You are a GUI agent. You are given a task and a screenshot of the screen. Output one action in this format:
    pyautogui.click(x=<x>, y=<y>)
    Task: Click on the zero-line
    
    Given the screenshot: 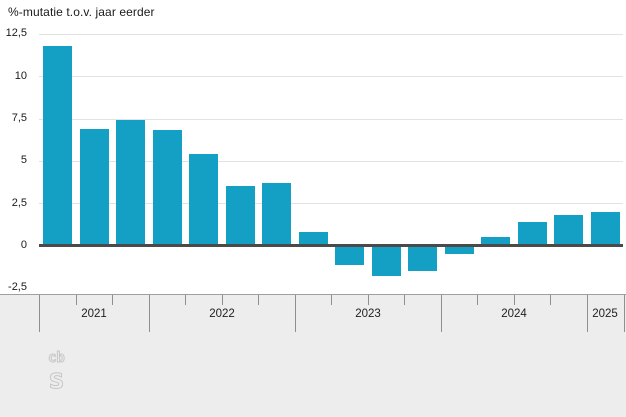 What is the action you would take?
    pyautogui.click(x=331, y=245)
    